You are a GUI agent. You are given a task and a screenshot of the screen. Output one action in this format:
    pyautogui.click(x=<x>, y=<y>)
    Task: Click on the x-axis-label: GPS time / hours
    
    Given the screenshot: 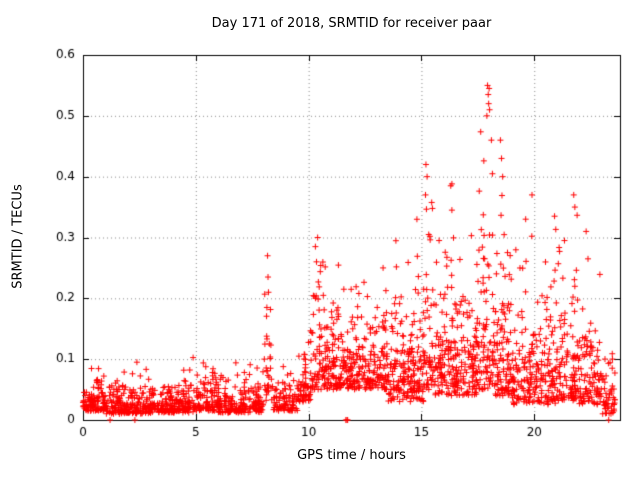 What is the action you would take?
    pyautogui.click(x=351, y=455)
    